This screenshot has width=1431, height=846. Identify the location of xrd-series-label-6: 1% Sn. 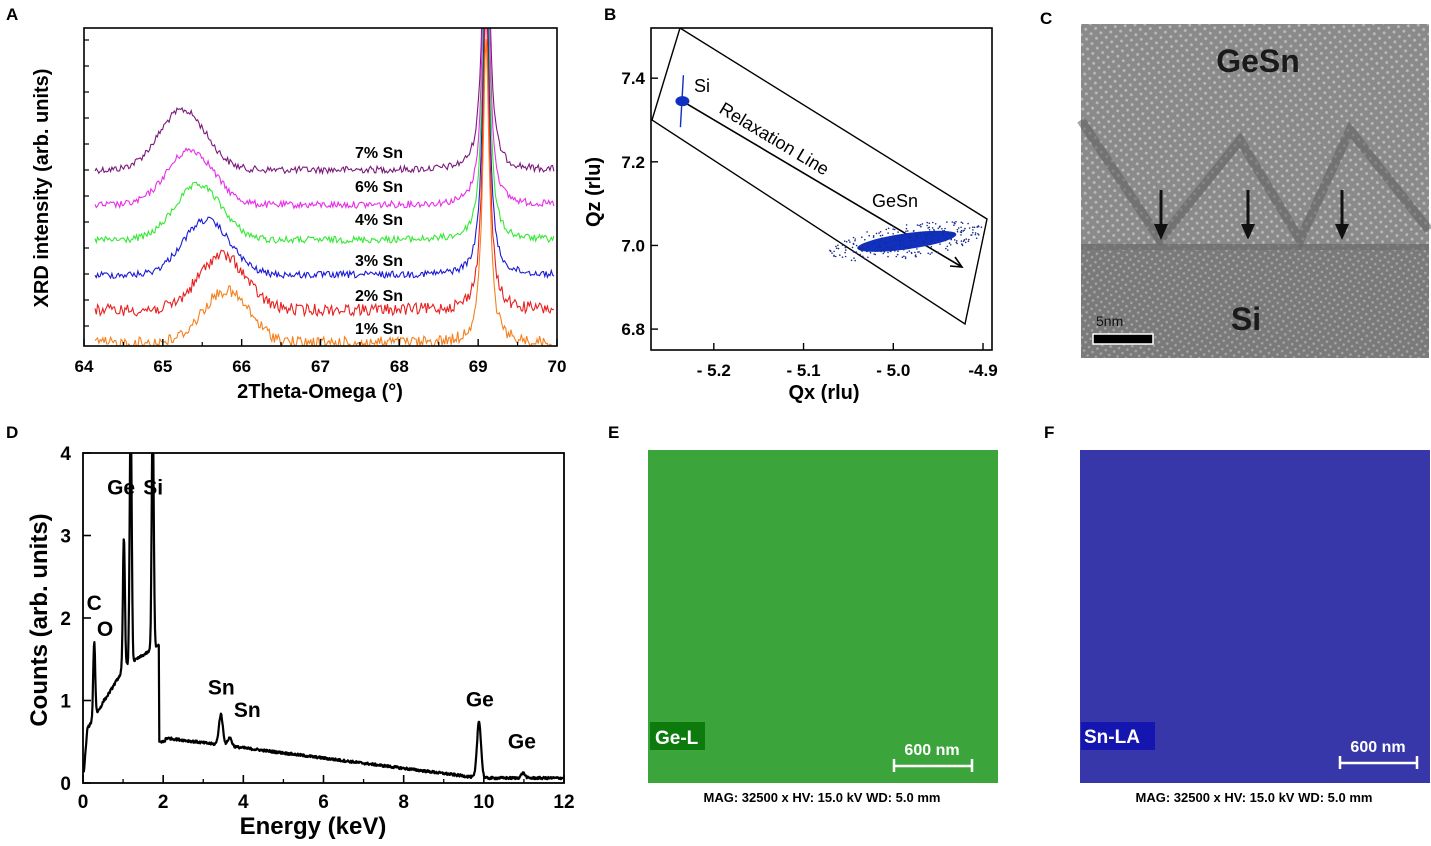
(379, 329).